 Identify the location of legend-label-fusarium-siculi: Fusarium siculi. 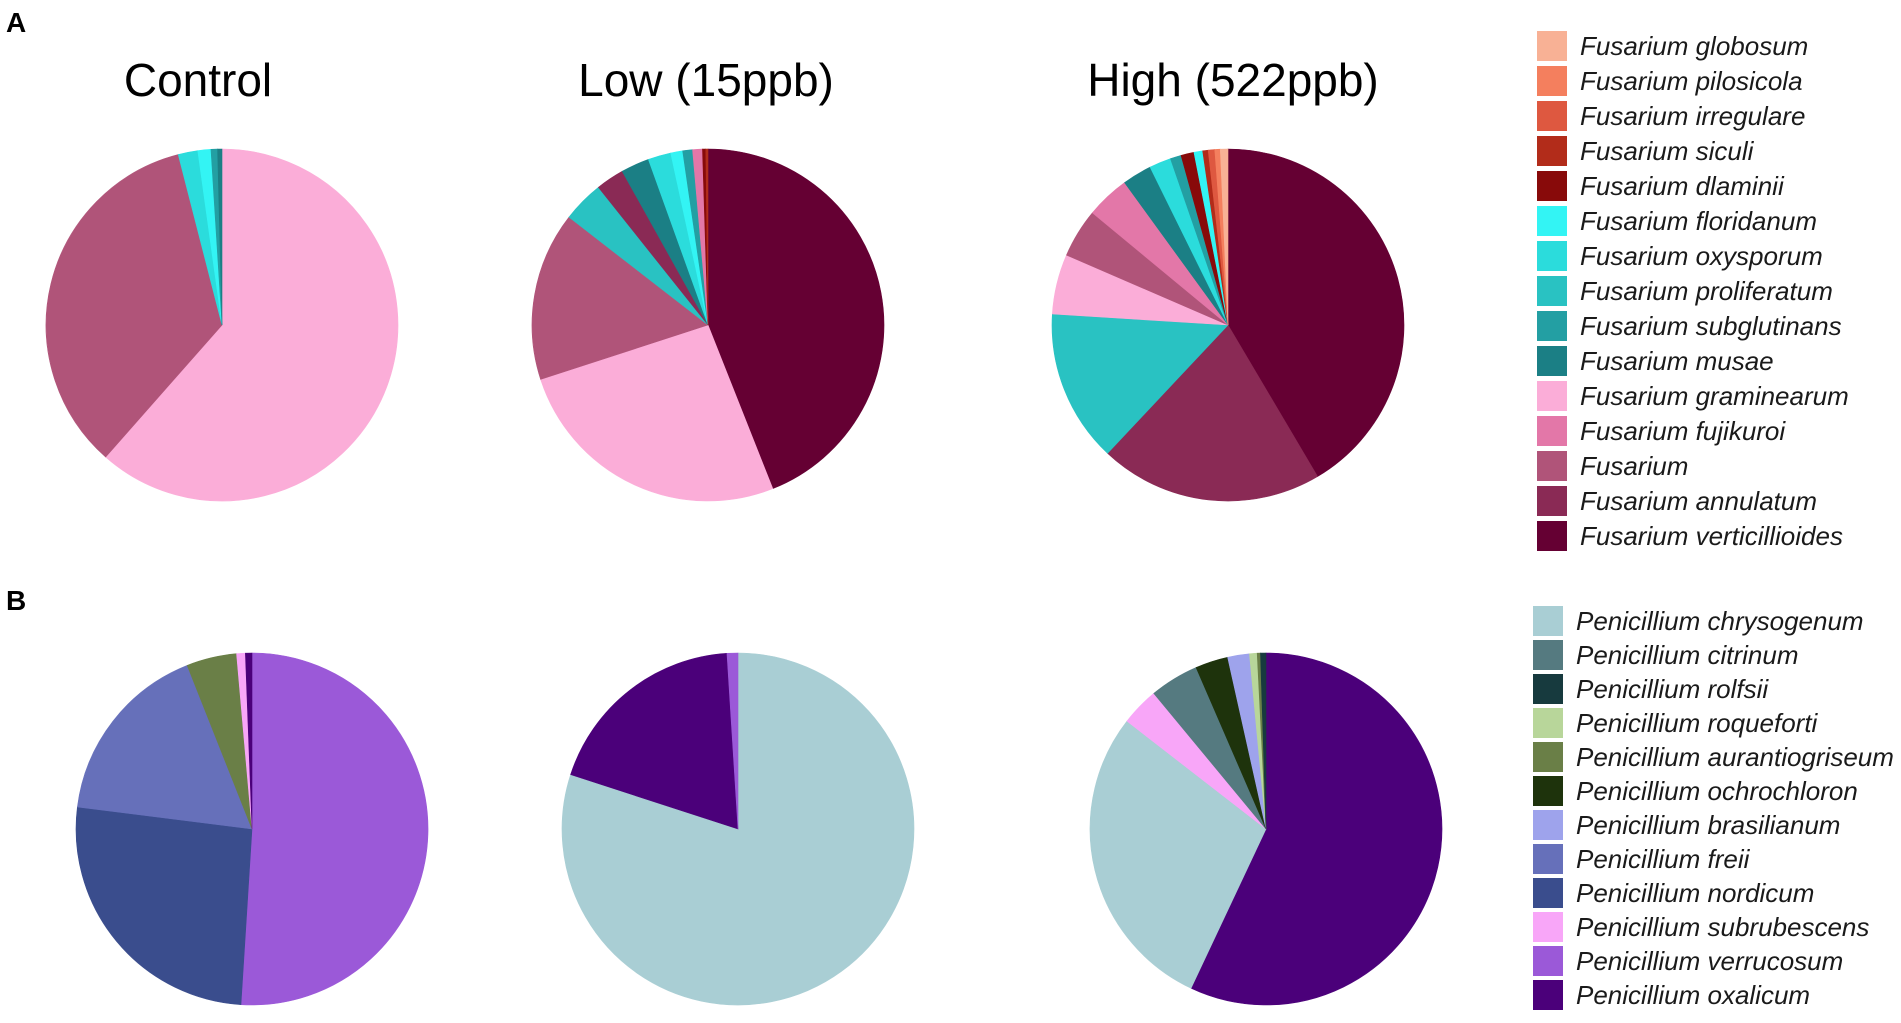
(1667, 151).